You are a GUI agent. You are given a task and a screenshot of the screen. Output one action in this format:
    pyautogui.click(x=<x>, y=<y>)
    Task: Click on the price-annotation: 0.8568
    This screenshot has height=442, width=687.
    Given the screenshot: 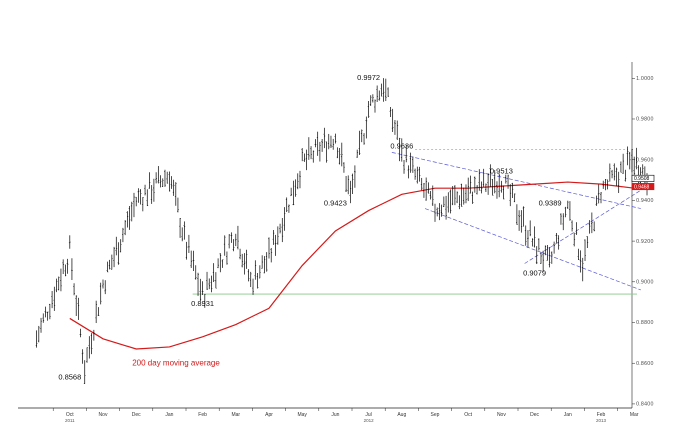 What is the action you would take?
    pyautogui.click(x=69, y=377)
    